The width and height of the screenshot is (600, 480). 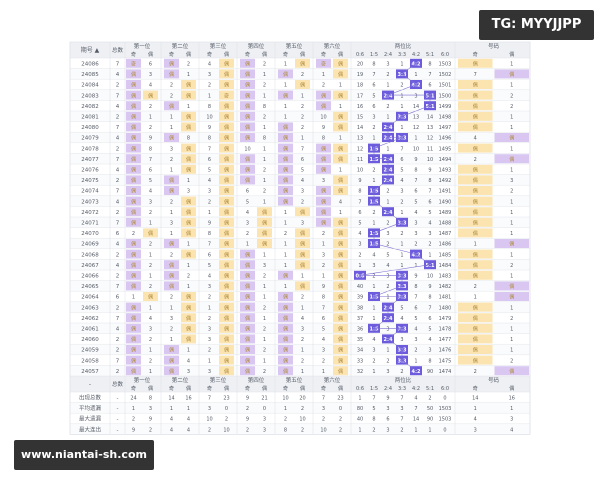 What do you see at coordinates (218, 46) in the screenshot?
I see `position-group-header: 第三位` at bounding box center [218, 46].